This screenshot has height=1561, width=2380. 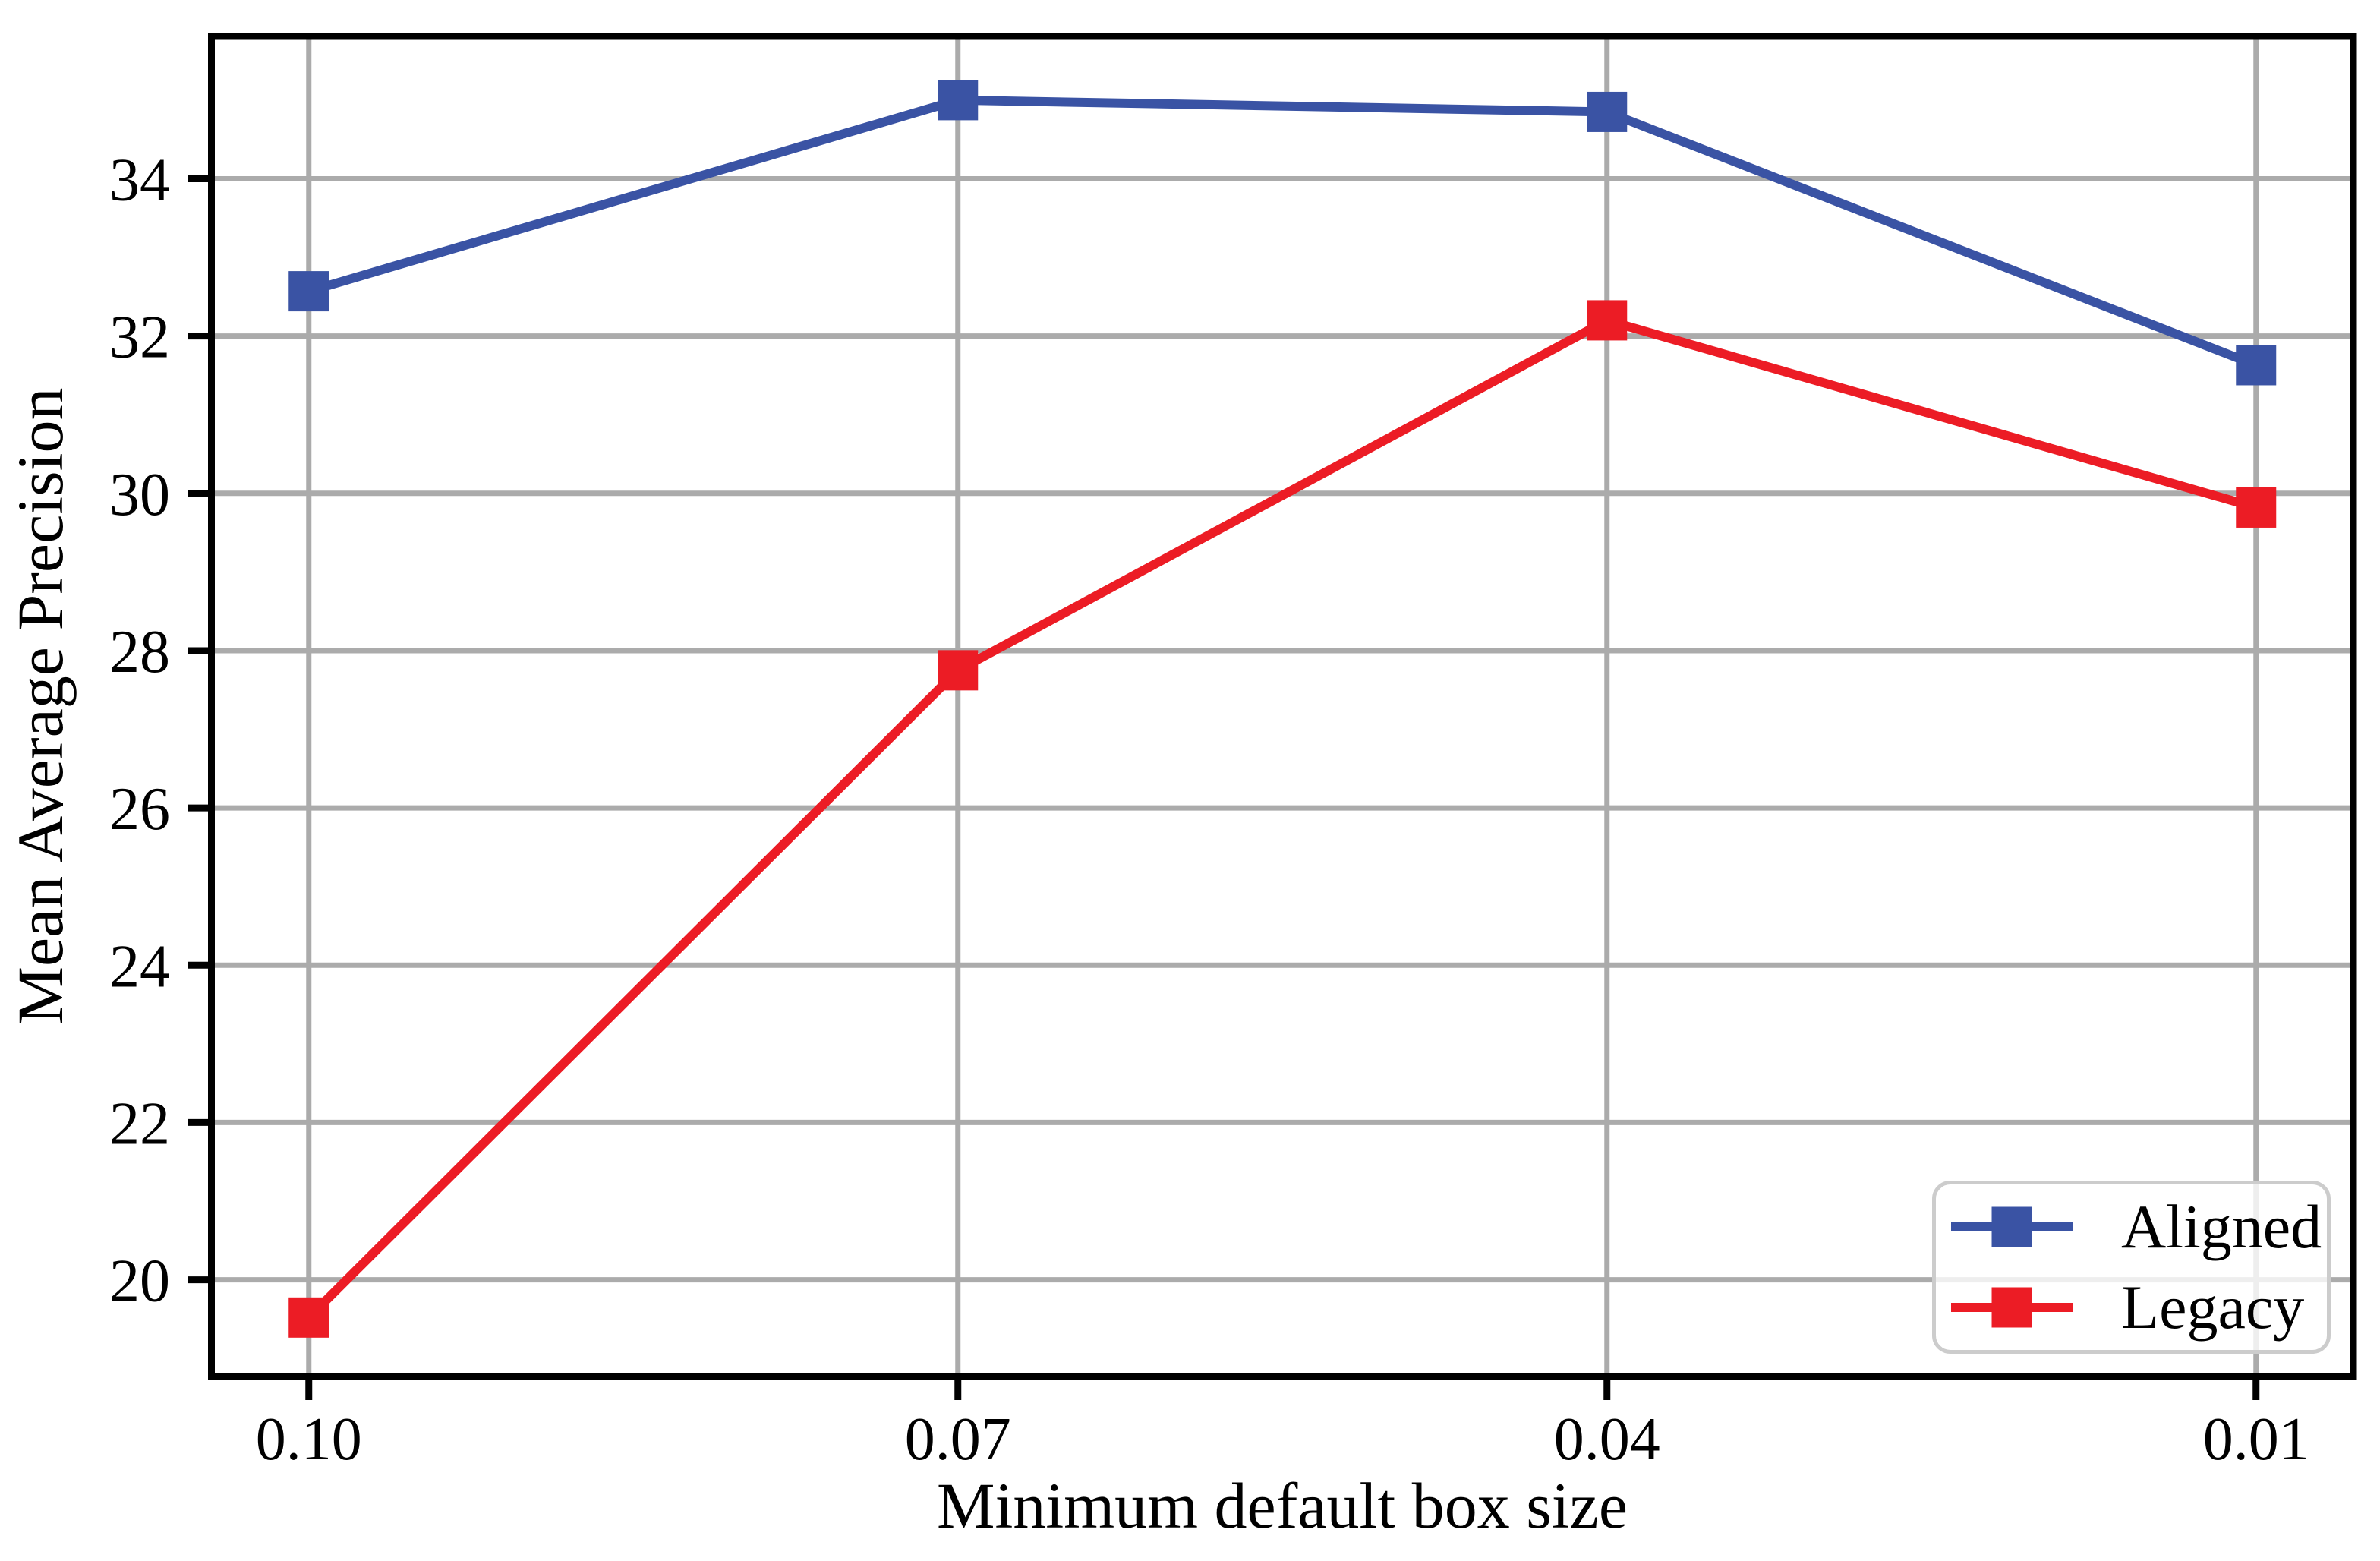 I want to click on x-tick-labels: 0.10 0.07 0.04 0.01, so click(x=1282, y=1439).